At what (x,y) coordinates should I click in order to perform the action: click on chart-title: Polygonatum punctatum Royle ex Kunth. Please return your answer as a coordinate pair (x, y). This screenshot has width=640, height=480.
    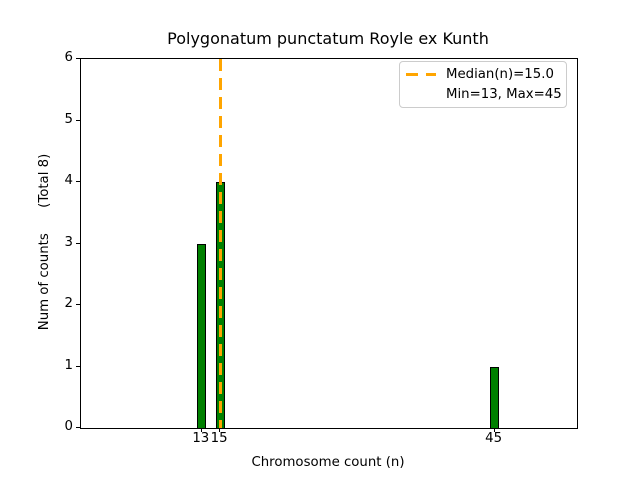
    Looking at the image, I should click on (328, 38).